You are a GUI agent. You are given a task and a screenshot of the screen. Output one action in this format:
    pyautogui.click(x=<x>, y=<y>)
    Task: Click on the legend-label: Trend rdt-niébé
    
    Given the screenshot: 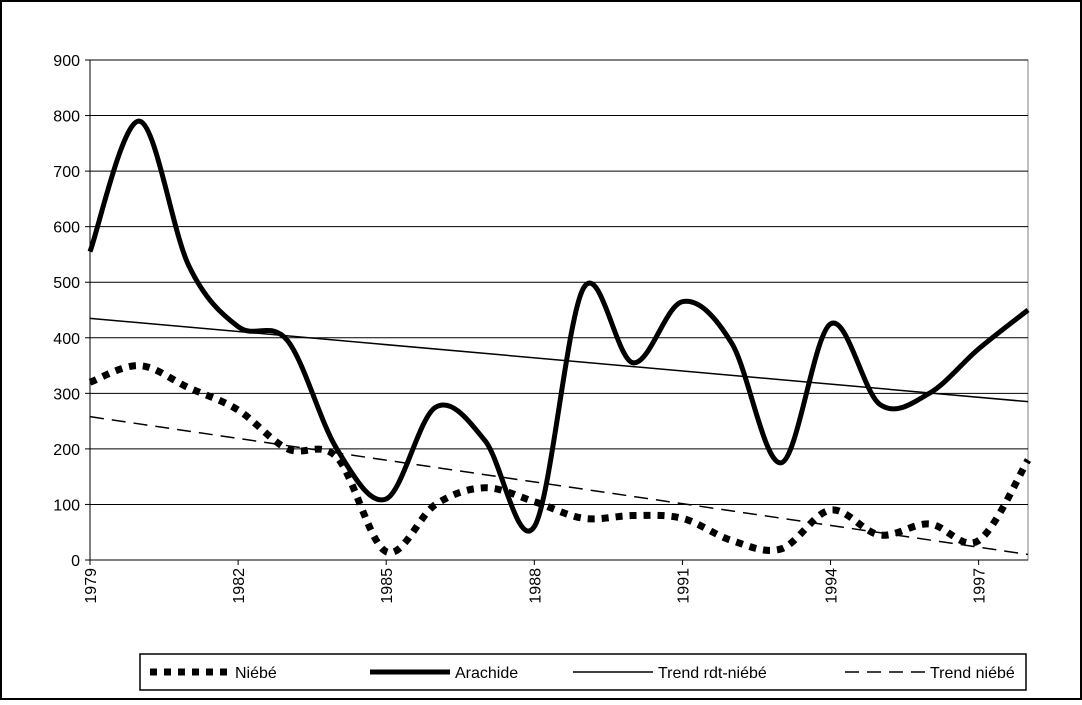 What is the action you would take?
    pyautogui.click(x=712, y=673)
    